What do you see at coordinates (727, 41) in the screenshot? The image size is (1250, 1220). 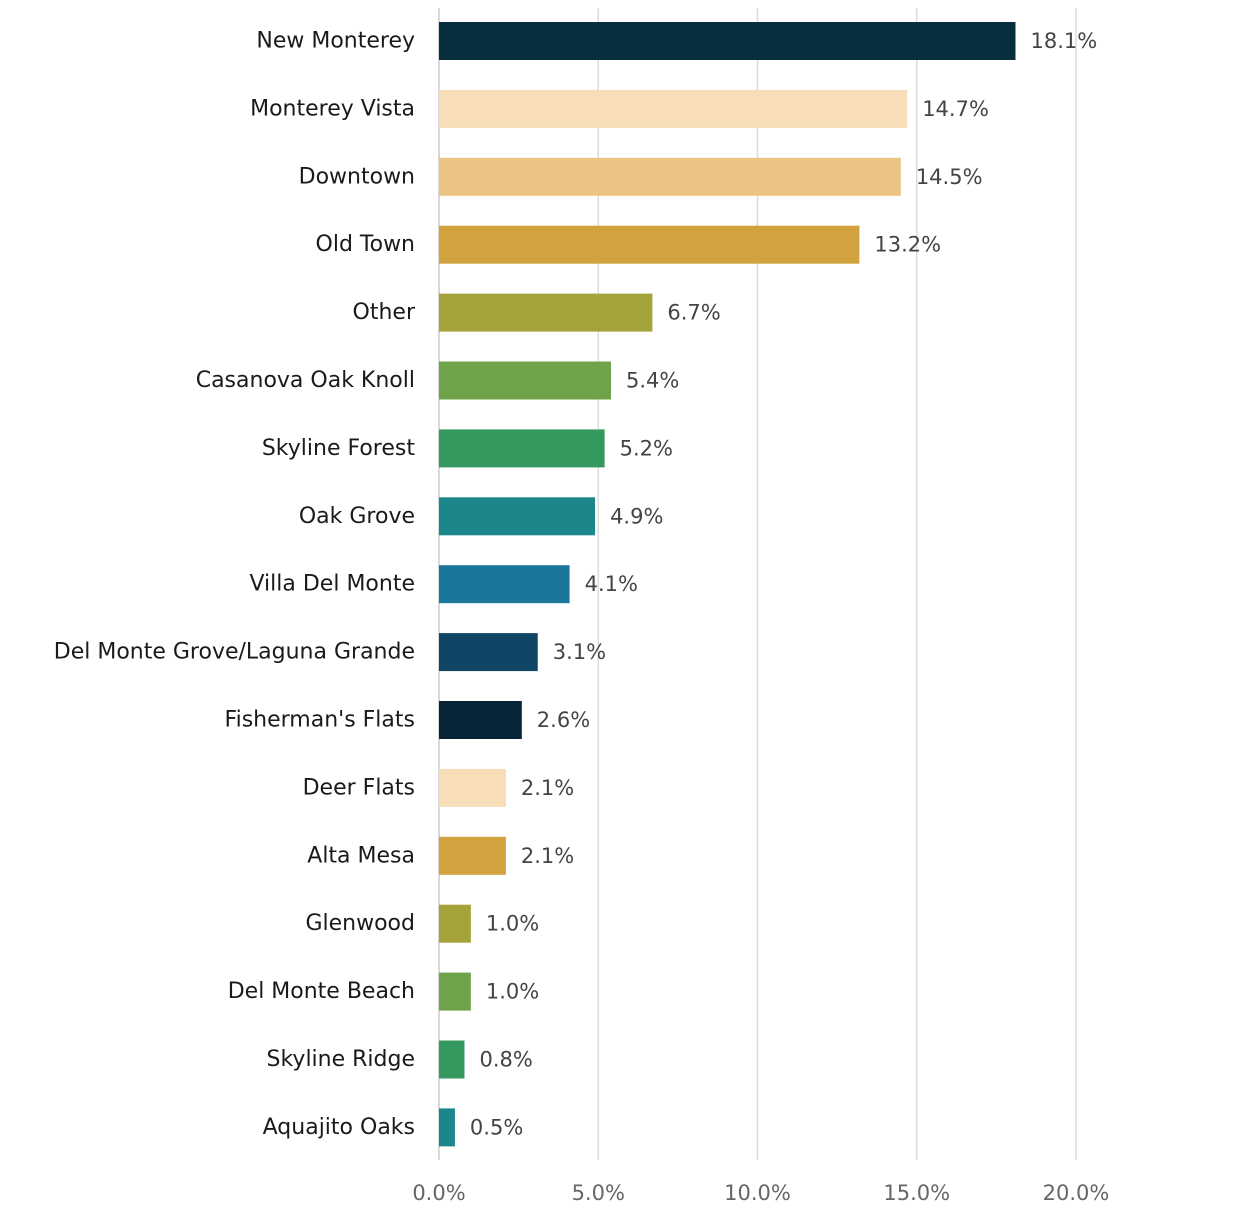 I see `bar-new-monterey` at bounding box center [727, 41].